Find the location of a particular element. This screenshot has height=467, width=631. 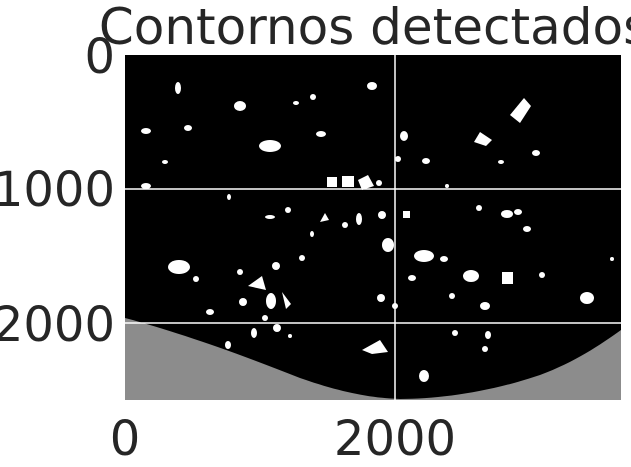

x-tick-label: 2000 is located at coordinates (395, 439).